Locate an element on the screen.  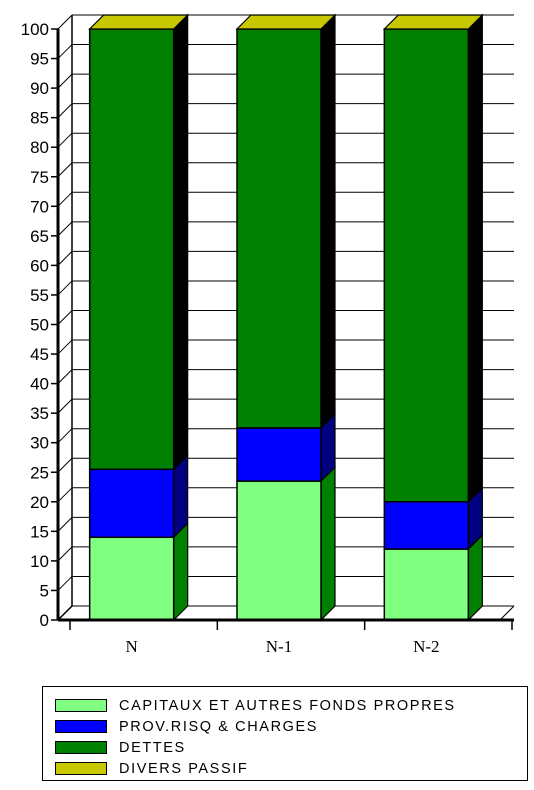
legend-swatch-provisions is located at coordinates (81, 726).